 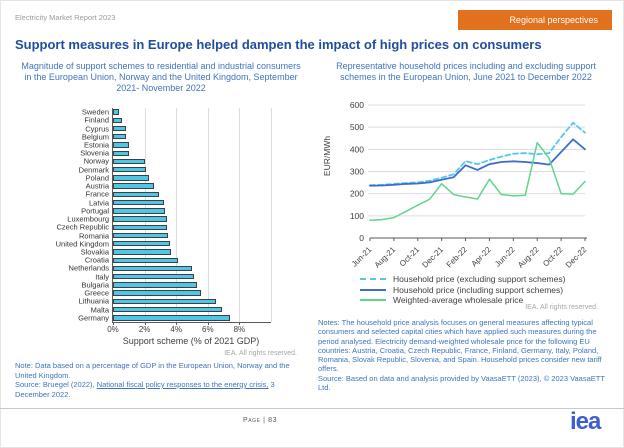 What do you see at coordinates (585, 421) in the screenshot?
I see `iea-logo: iea` at bounding box center [585, 421].